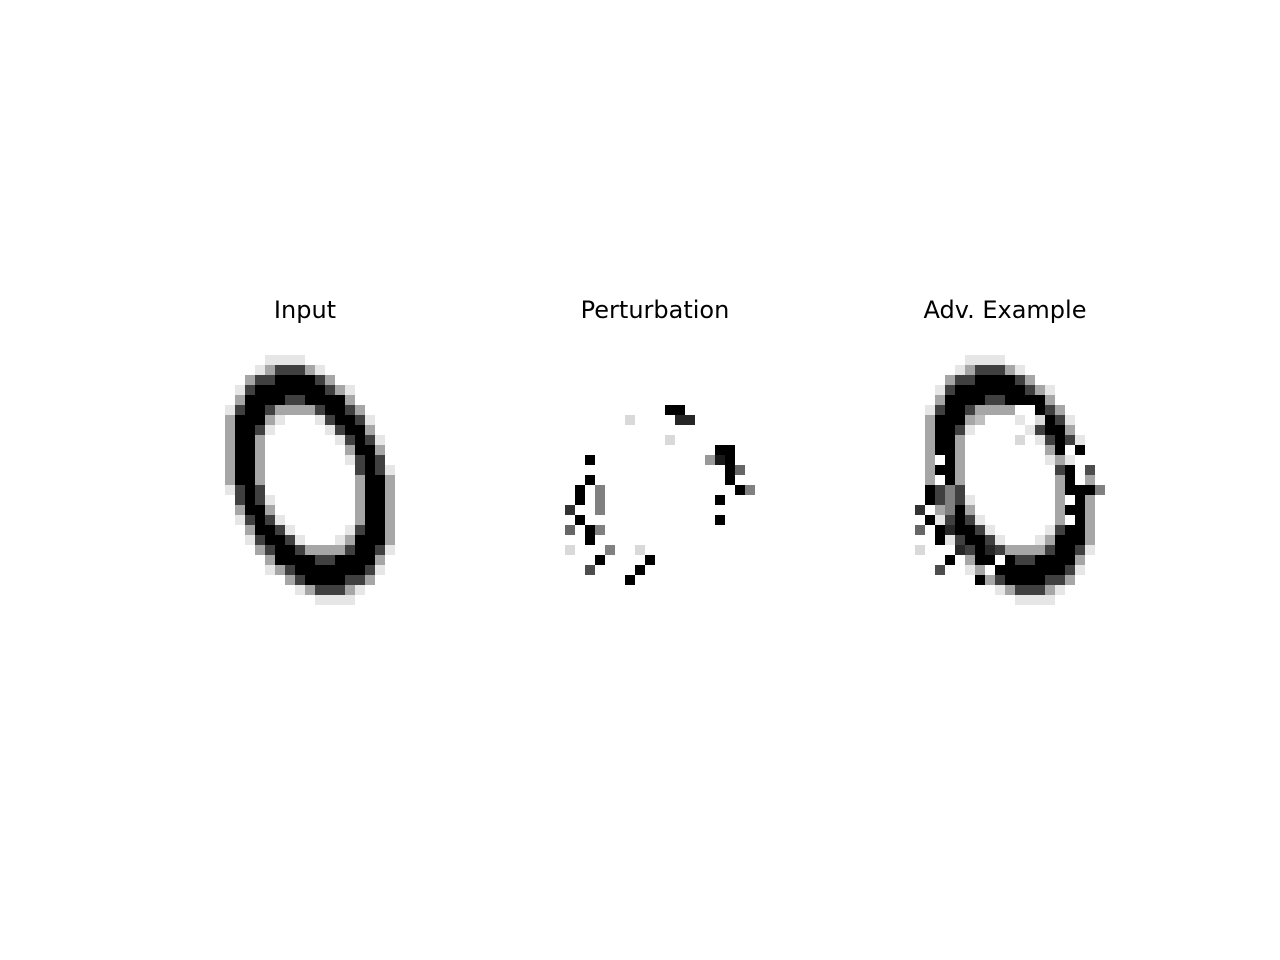  What do you see at coordinates (655, 450) in the screenshot?
I see `panel-perturbation: Perturbation` at bounding box center [655, 450].